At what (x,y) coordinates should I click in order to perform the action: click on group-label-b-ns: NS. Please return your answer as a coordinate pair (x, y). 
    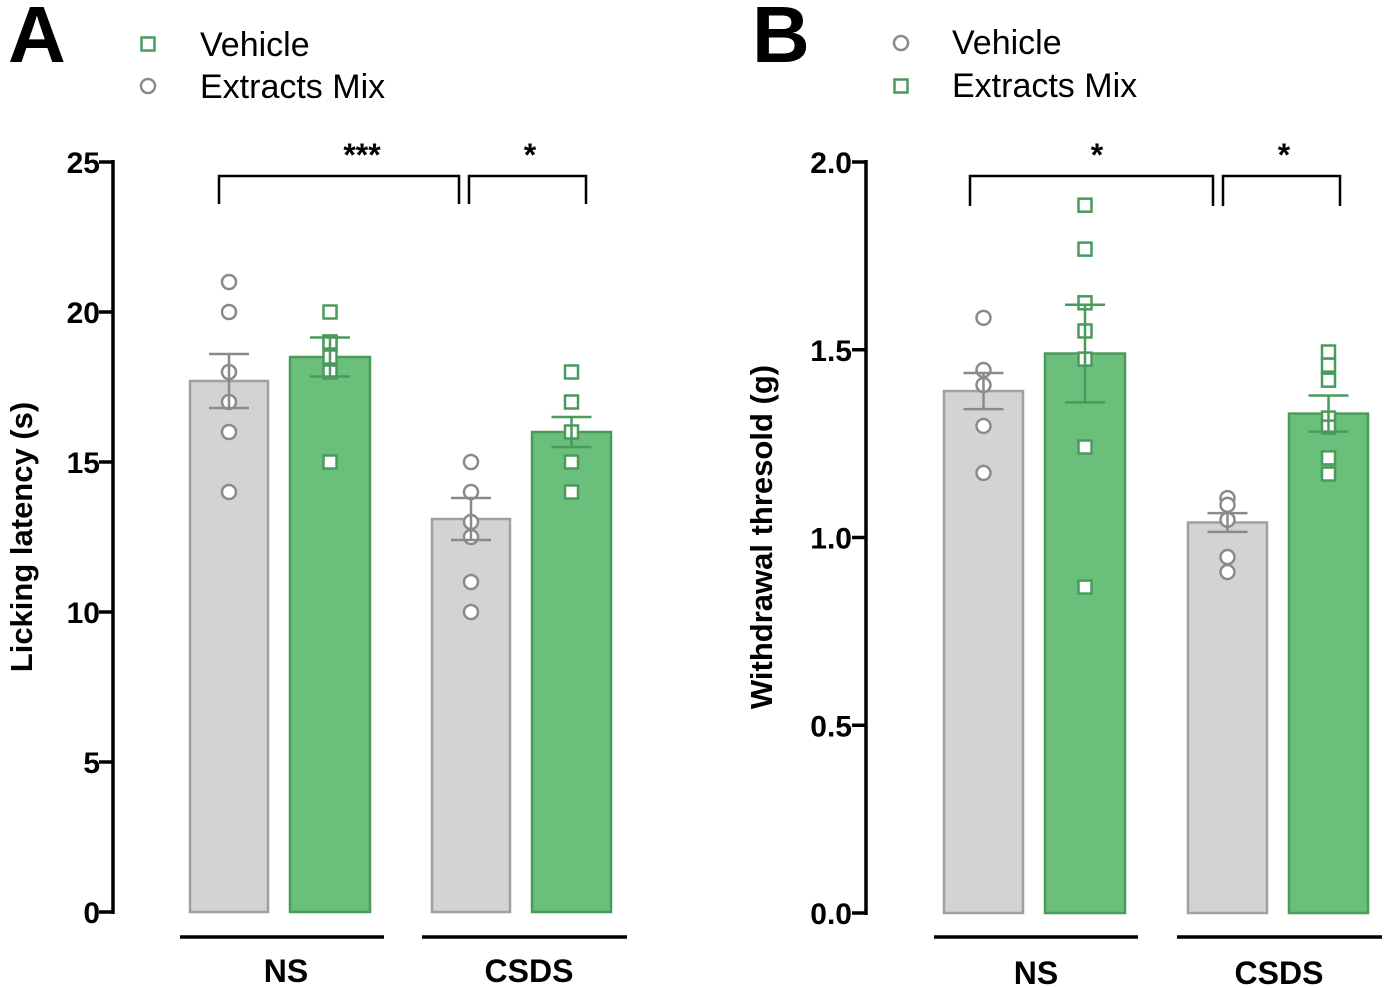
    Looking at the image, I should click on (1036, 971).